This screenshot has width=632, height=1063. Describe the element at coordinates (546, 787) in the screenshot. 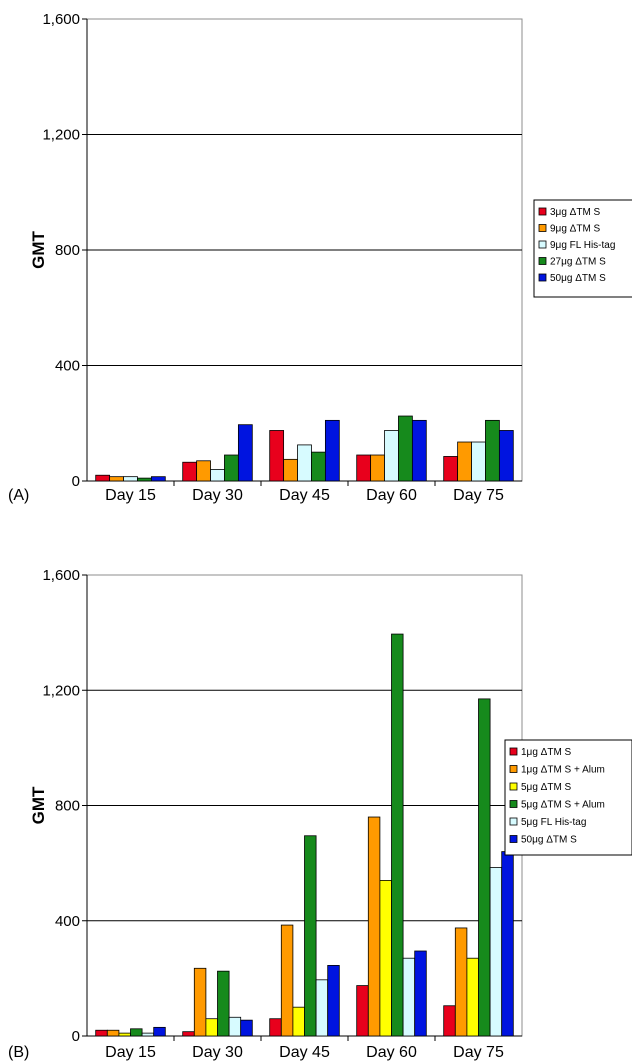

I see `legend-entry: 5μg ΔTM S` at that location.